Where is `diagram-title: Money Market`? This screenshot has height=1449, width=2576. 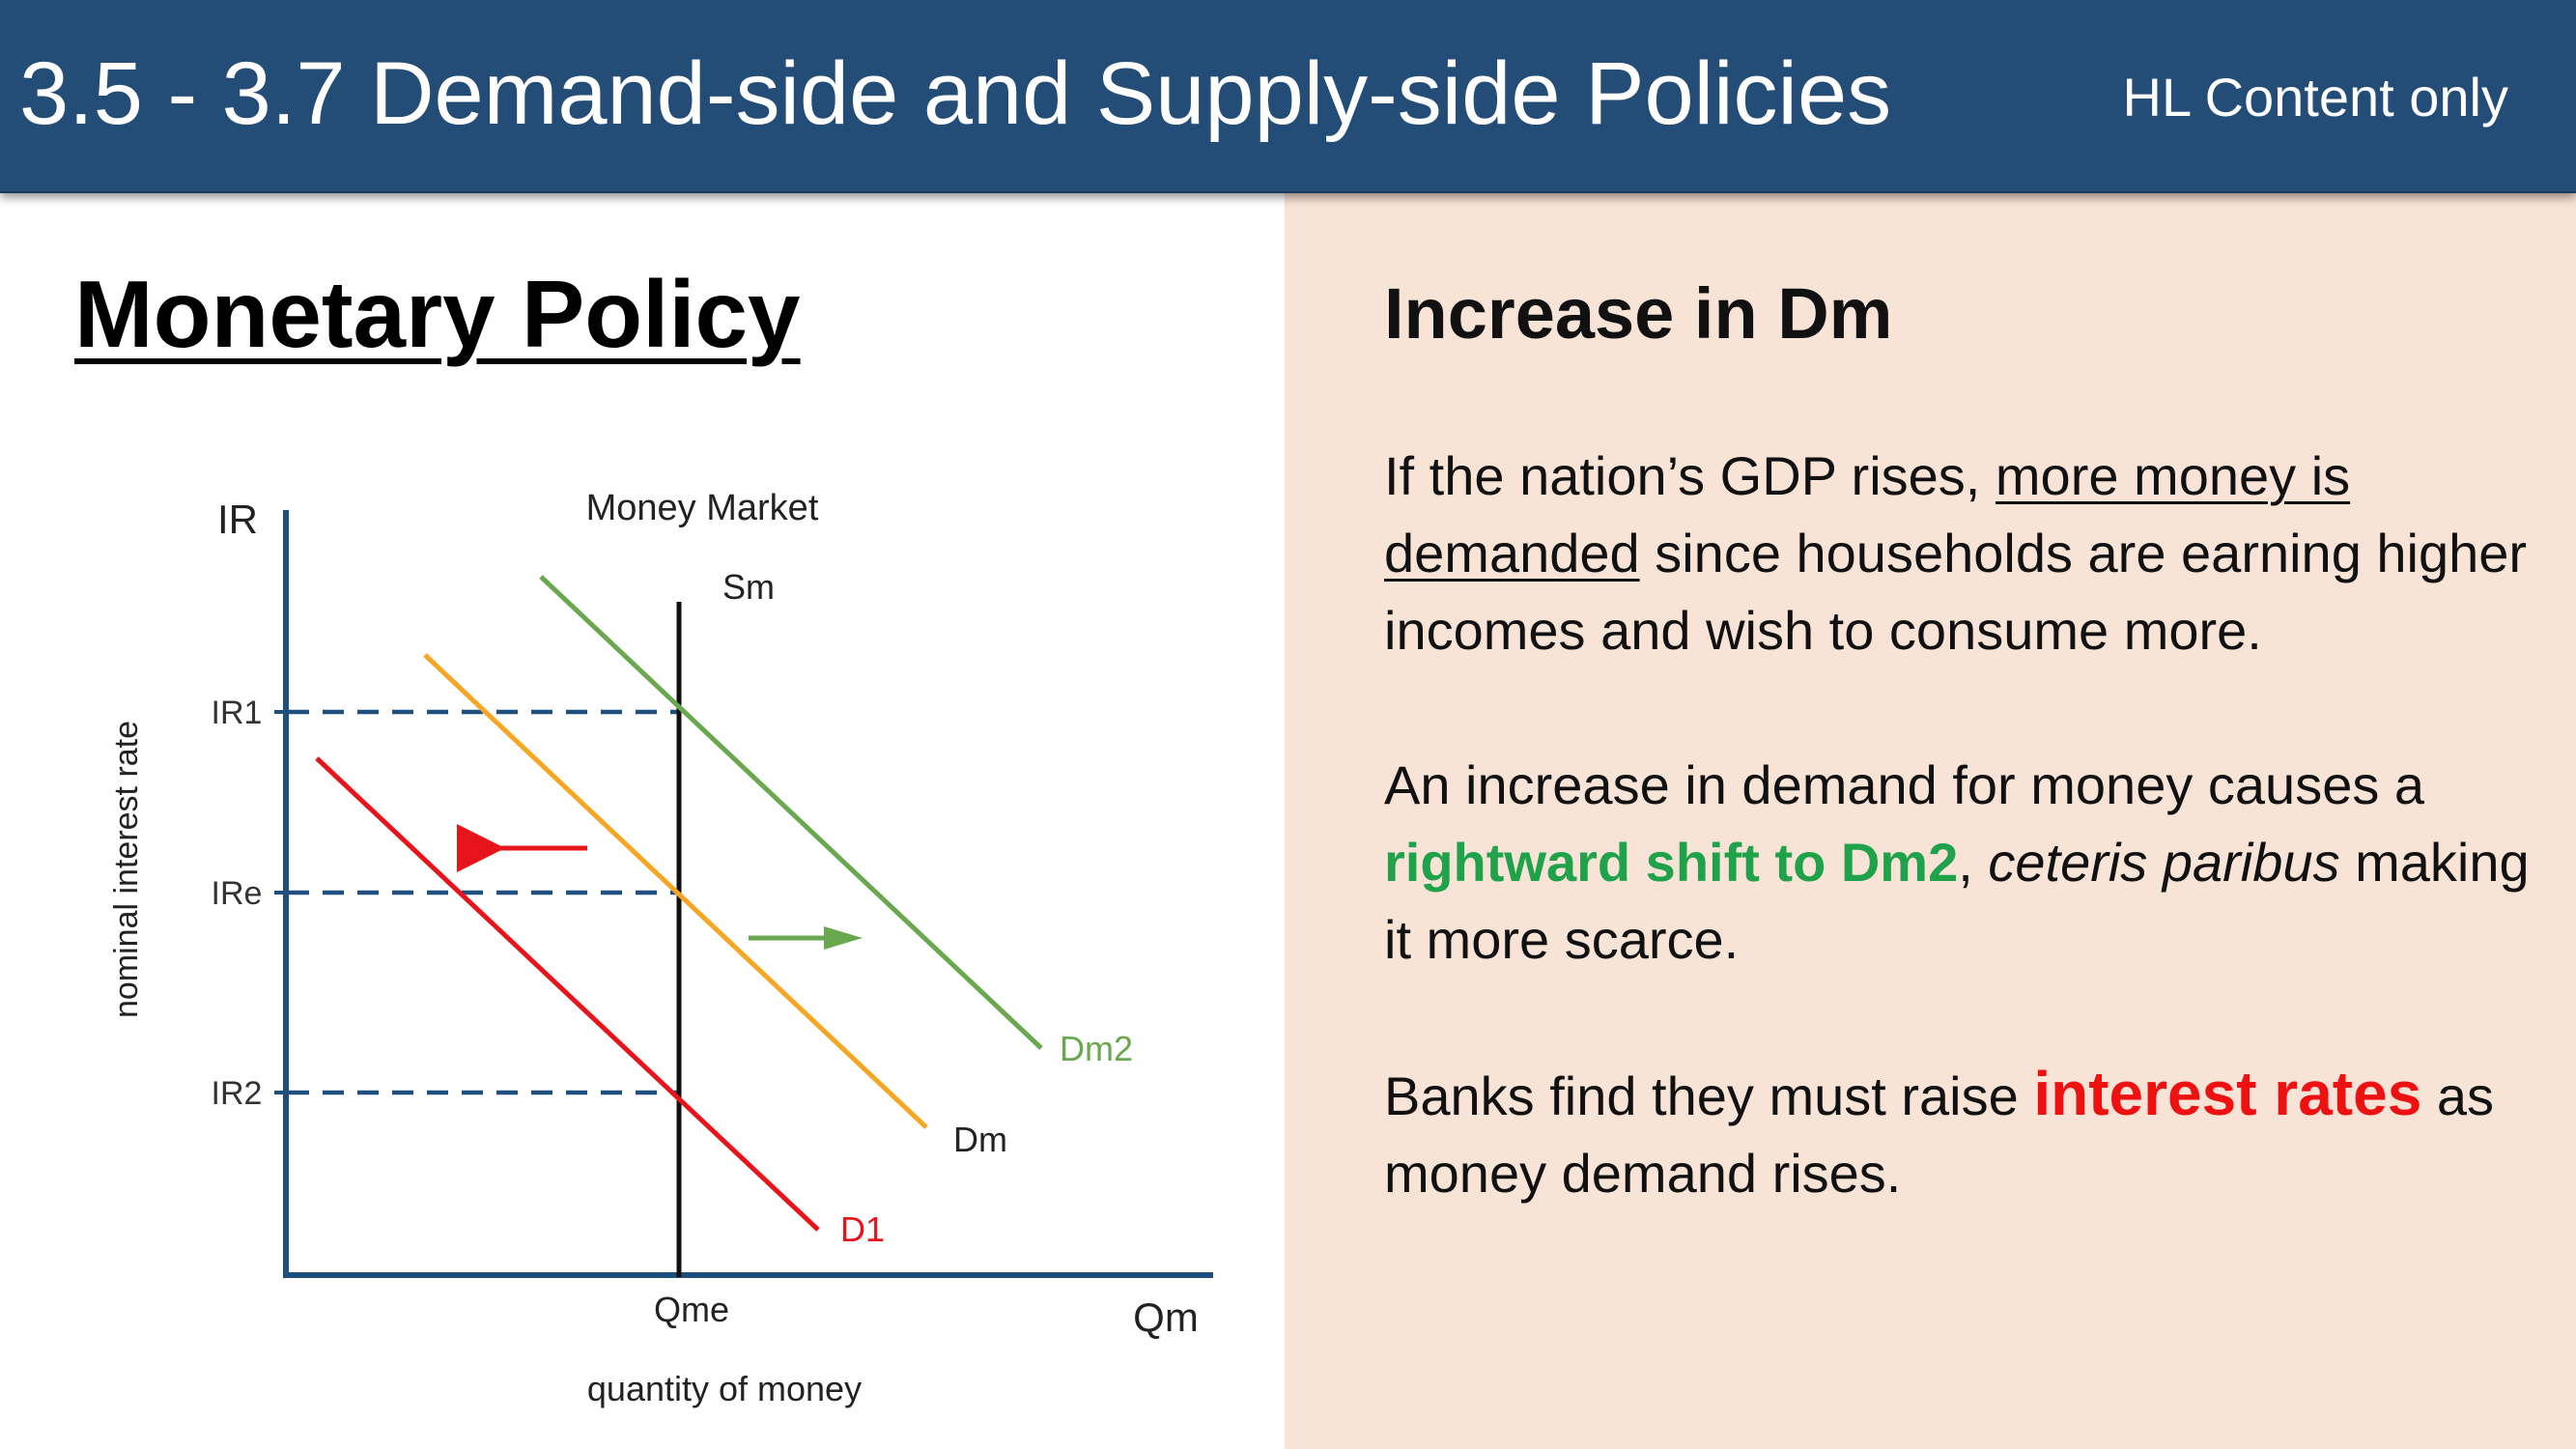 diagram-title: Money Market is located at coordinates (702, 508).